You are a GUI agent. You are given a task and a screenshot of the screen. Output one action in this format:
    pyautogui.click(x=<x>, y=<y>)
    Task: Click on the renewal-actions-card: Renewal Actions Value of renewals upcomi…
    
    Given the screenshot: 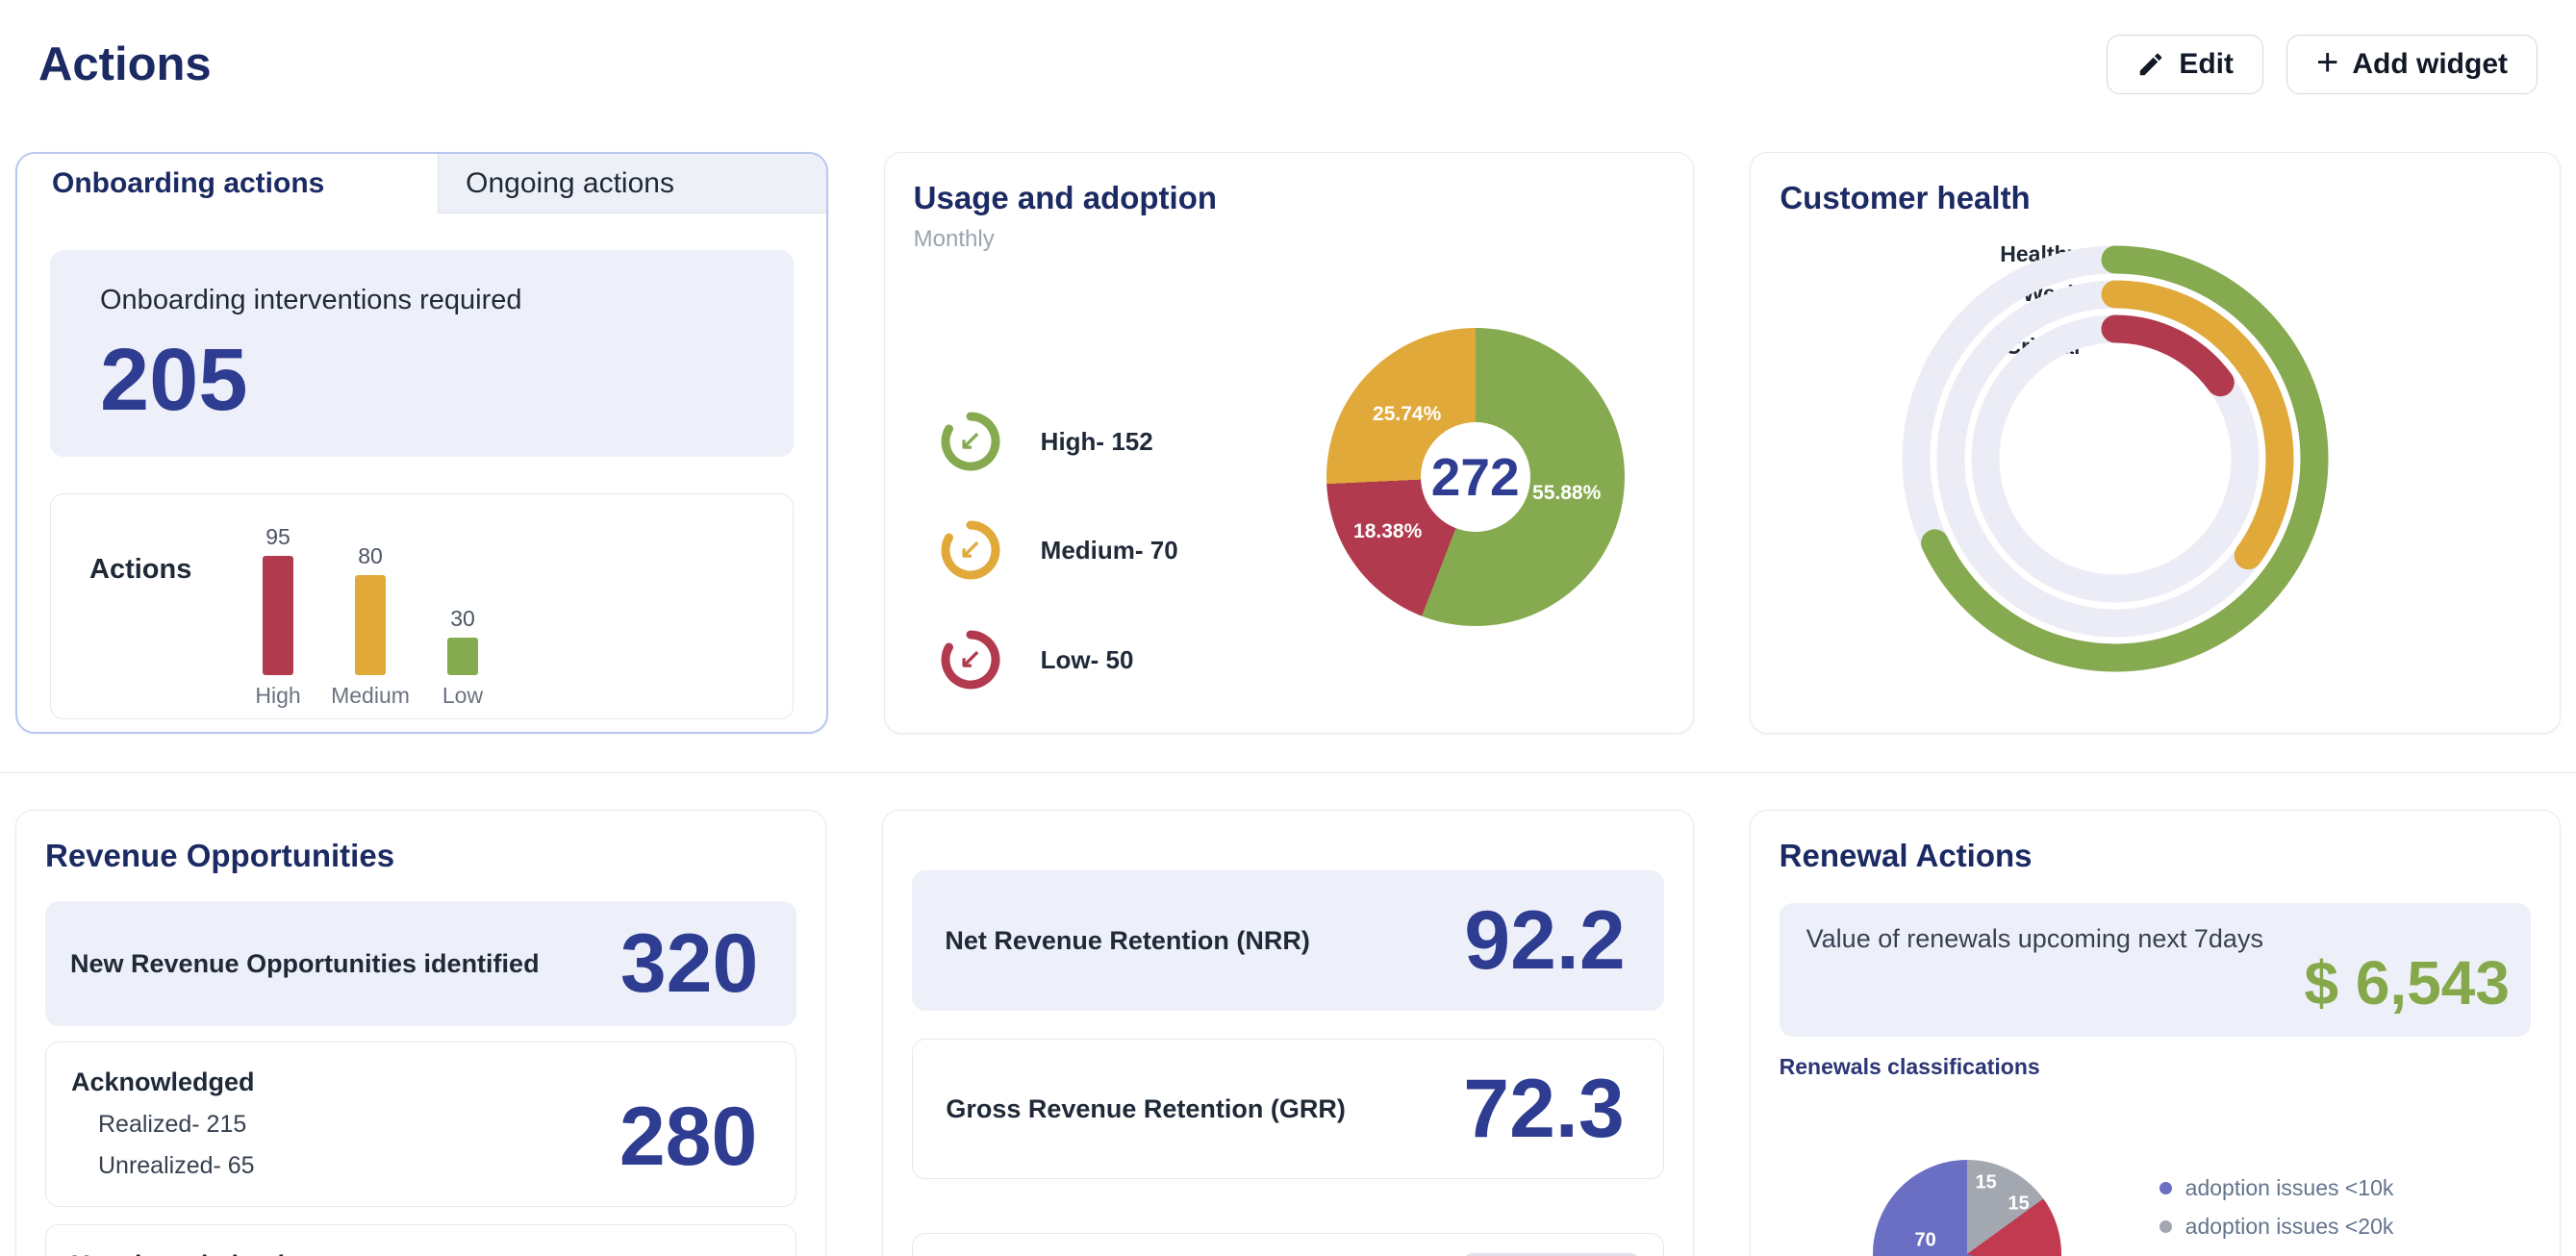 What is the action you would take?
    pyautogui.click(x=2155, y=1033)
    